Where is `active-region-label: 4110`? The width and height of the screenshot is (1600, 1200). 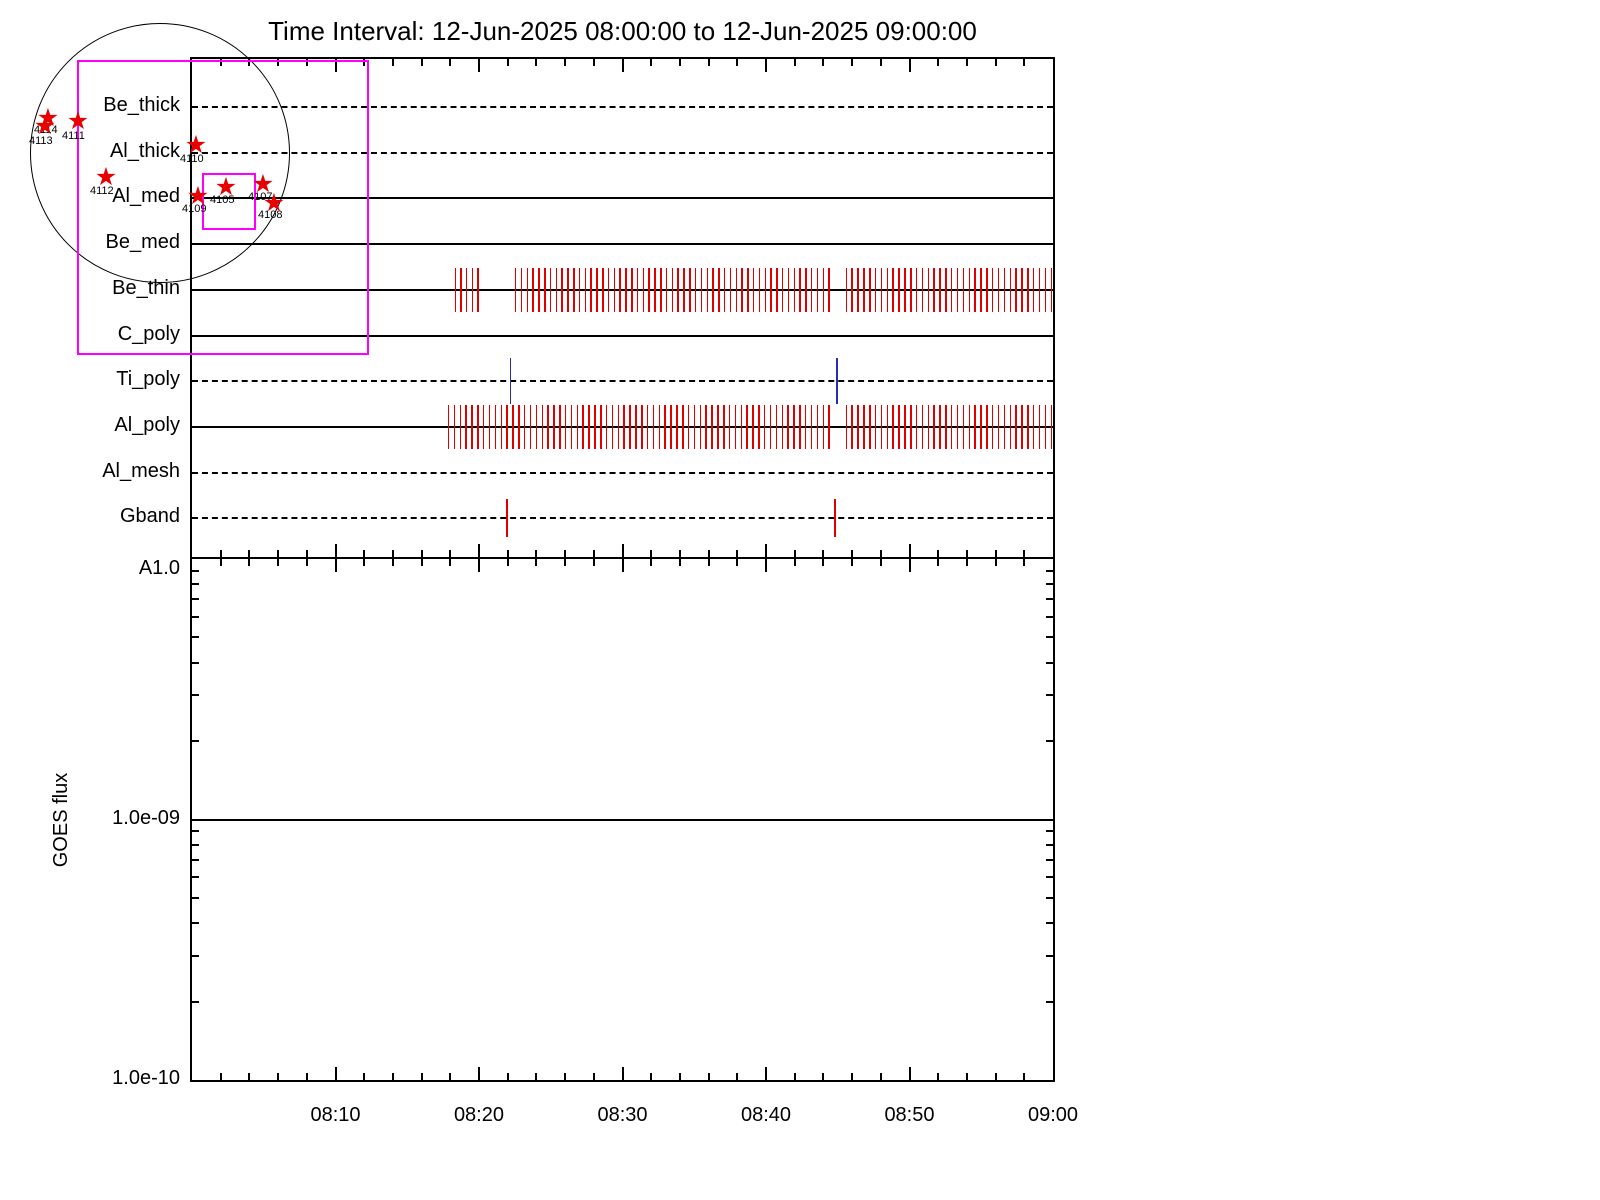
active-region-label: 4110 is located at coordinates (192, 159).